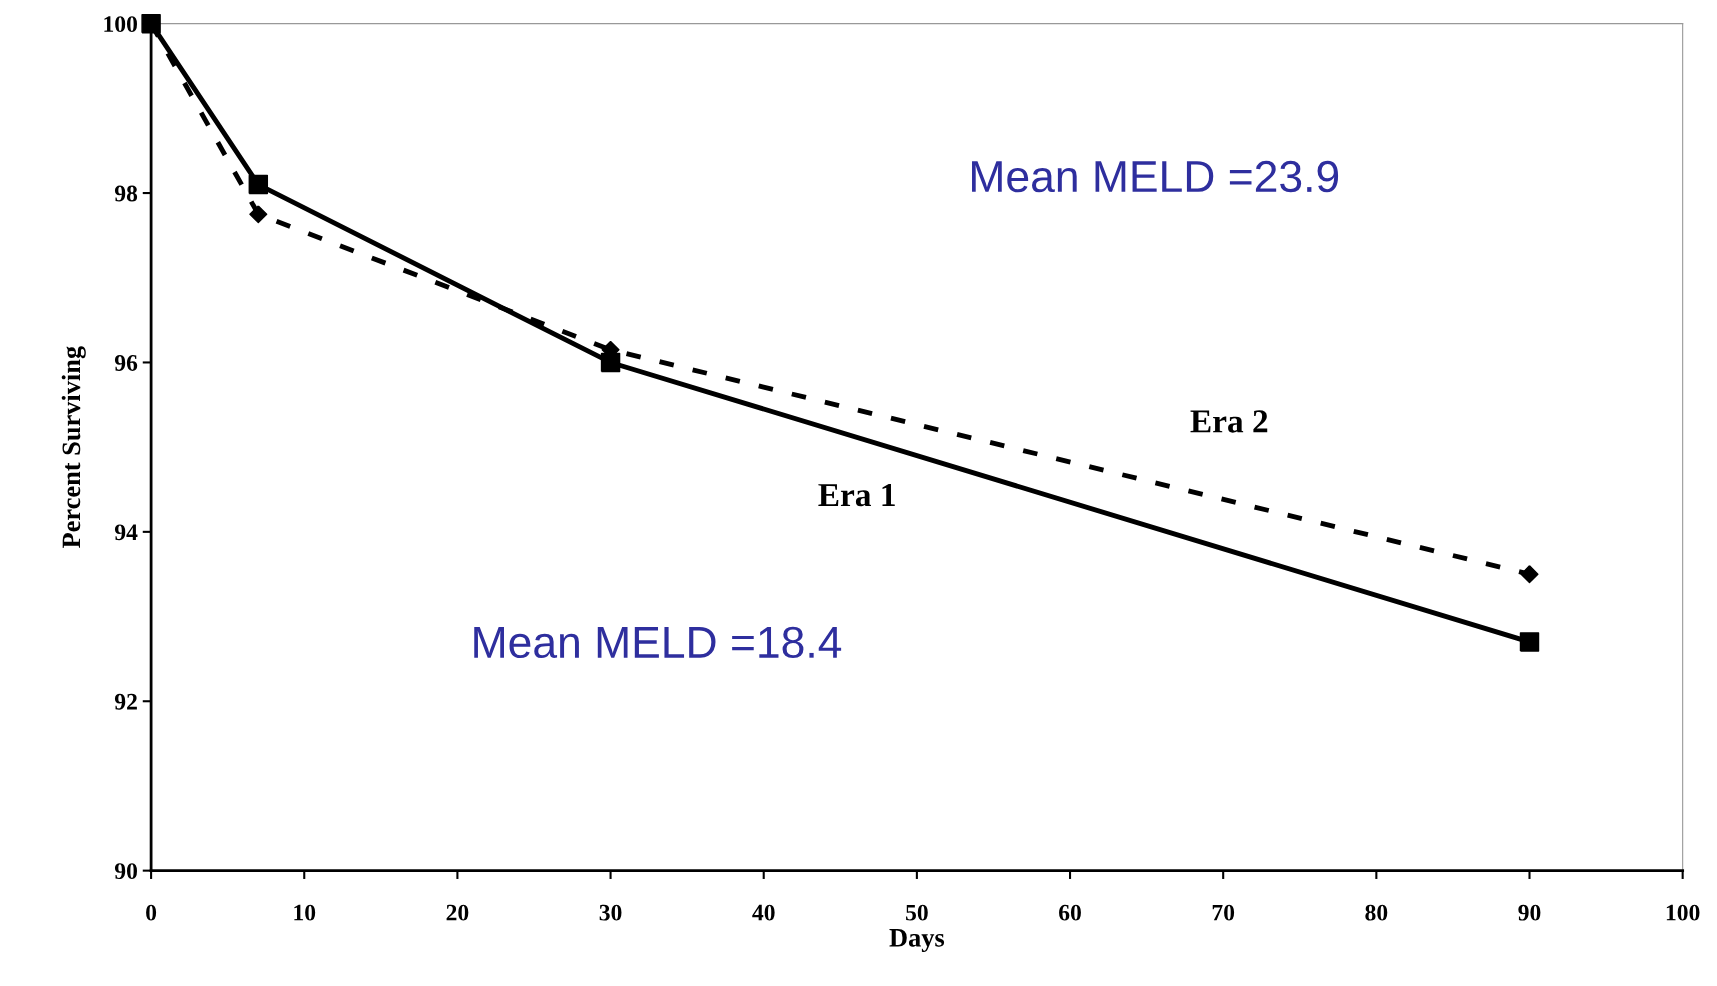  What do you see at coordinates (763, 912) in the screenshot?
I see `x-tick-label: 40` at bounding box center [763, 912].